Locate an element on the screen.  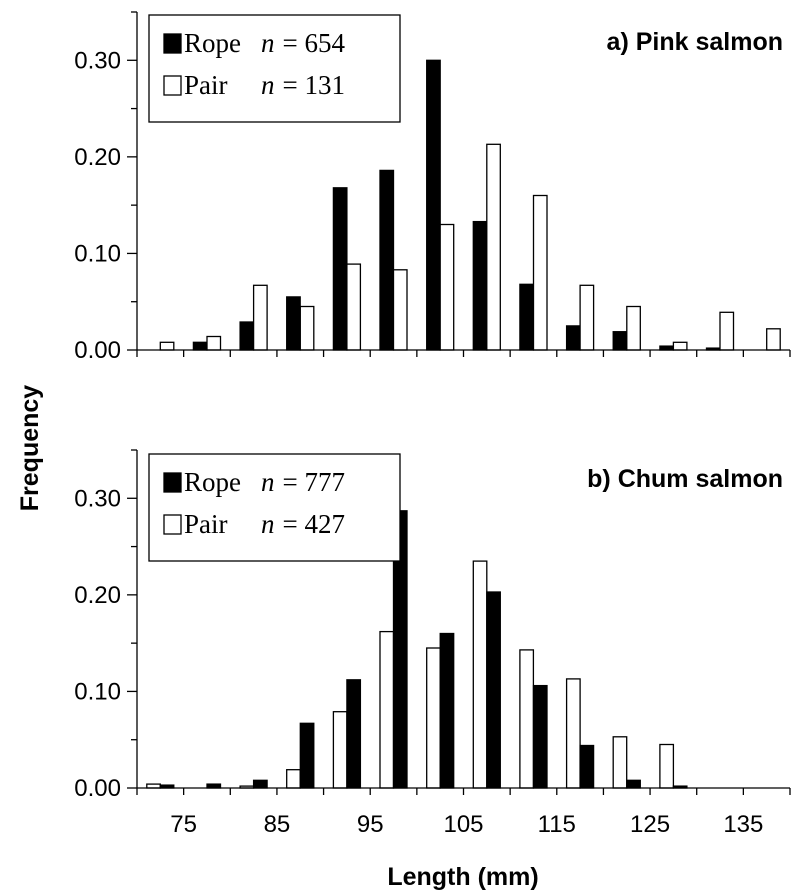
x-tick-label: 85 is located at coordinates (277, 824).